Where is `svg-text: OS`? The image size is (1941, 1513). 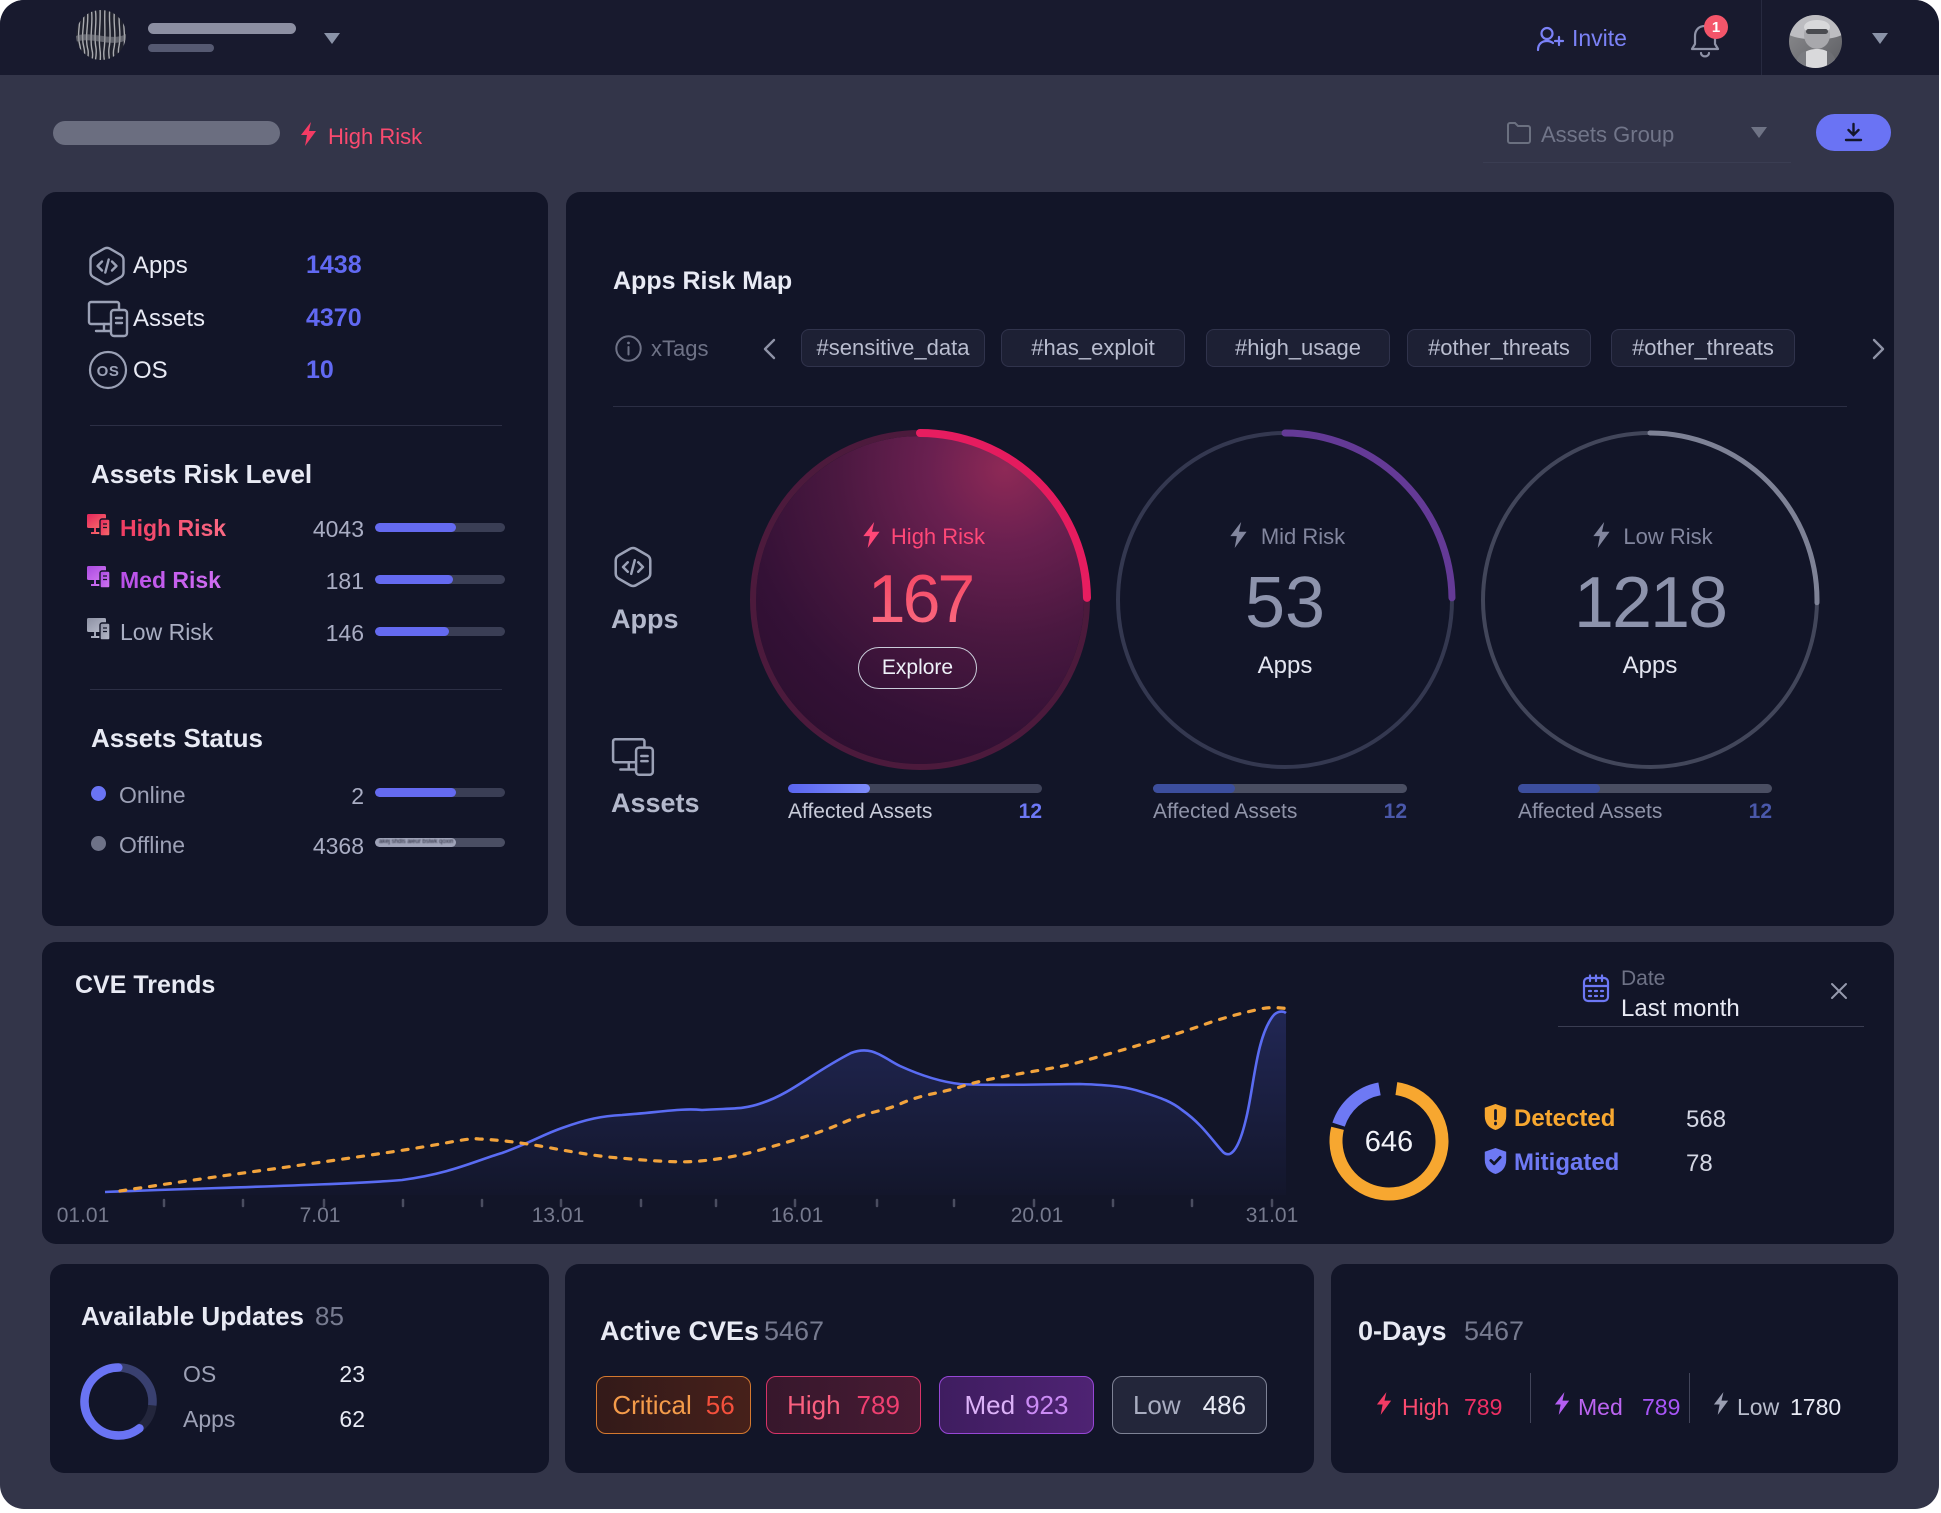
svg-text: OS is located at coordinates (108, 371).